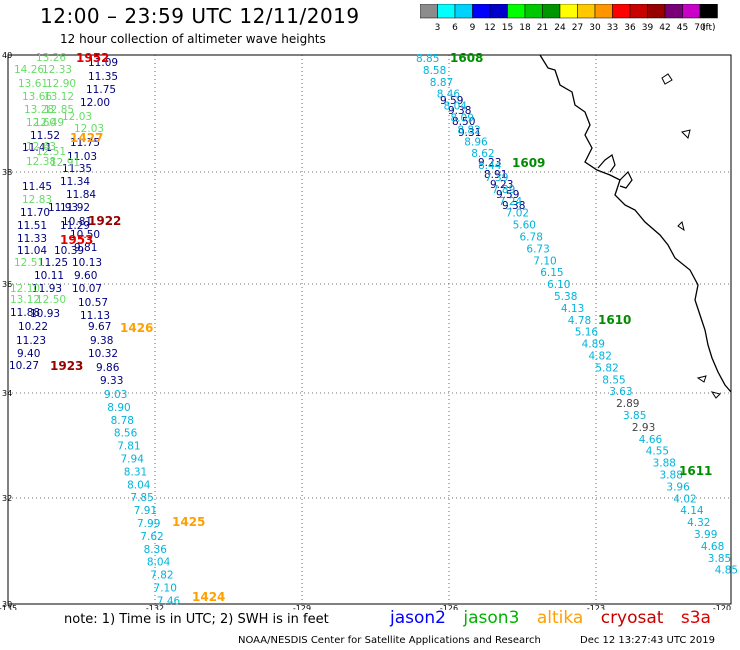 Image resolution: width=740 pixels, height=650 pixels. I want to click on swh-value: 13.61, so click(33, 84).